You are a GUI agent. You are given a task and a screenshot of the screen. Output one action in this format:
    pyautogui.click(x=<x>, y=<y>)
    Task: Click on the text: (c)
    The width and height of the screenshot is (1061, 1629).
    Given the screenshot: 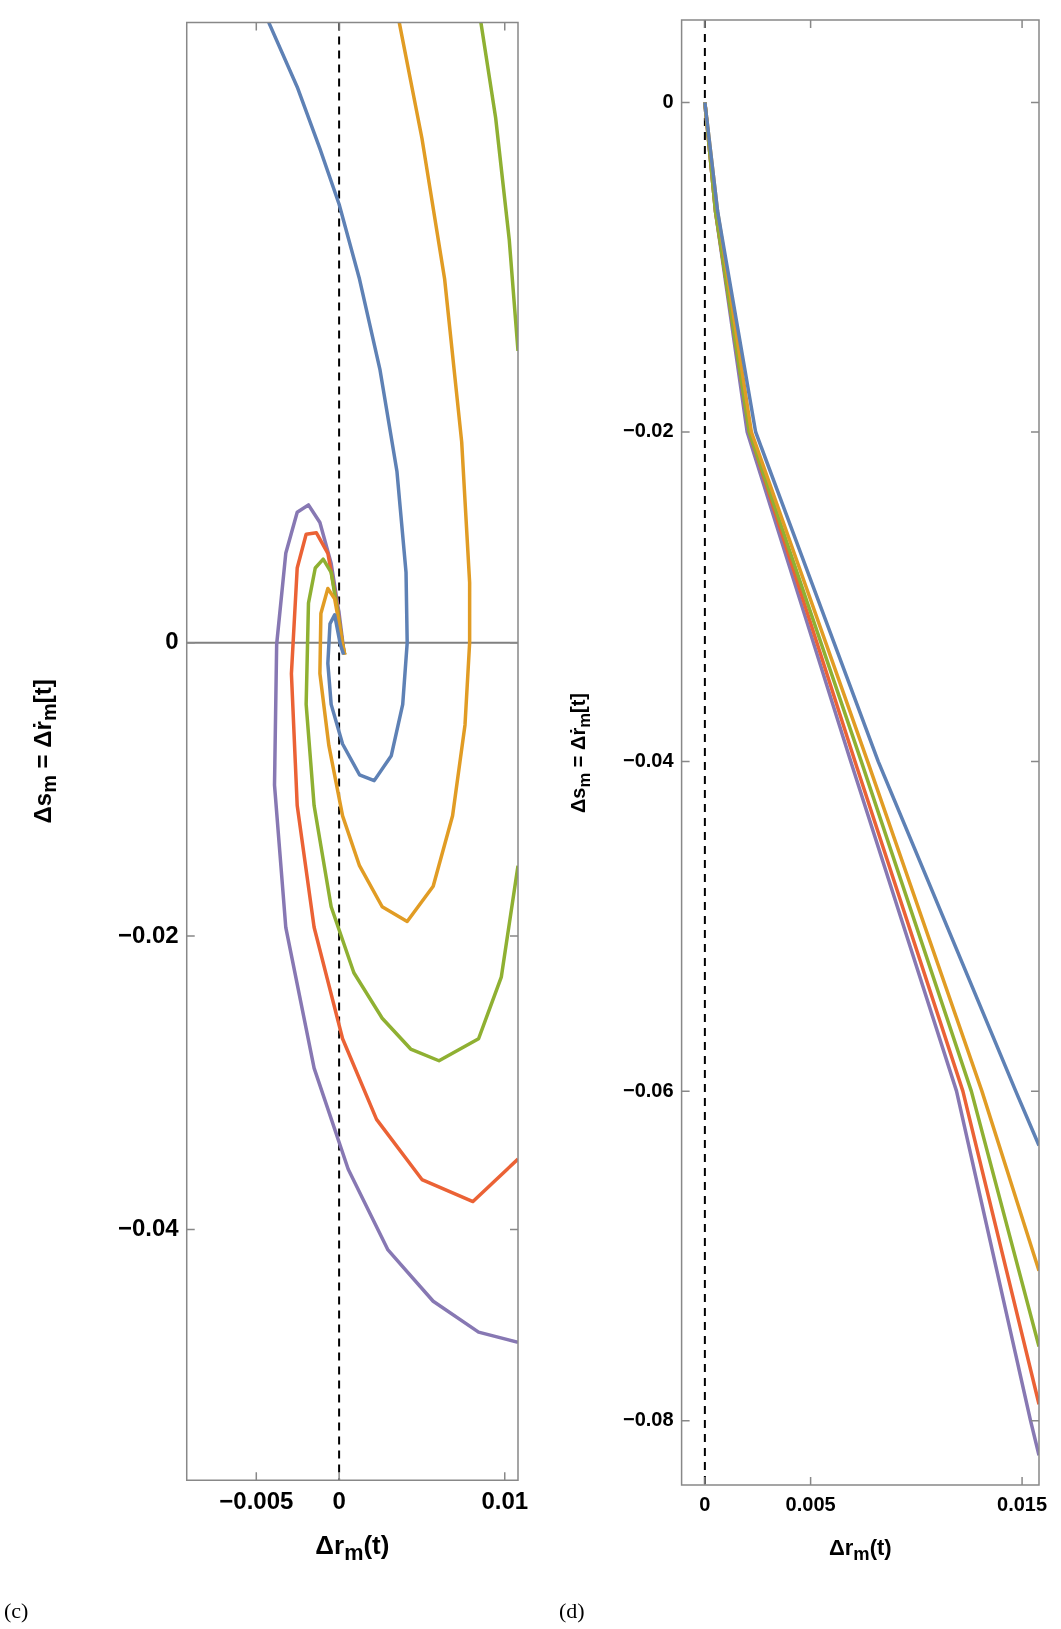 What is the action you would take?
    pyautogui.click(x=16, y=1611)
    